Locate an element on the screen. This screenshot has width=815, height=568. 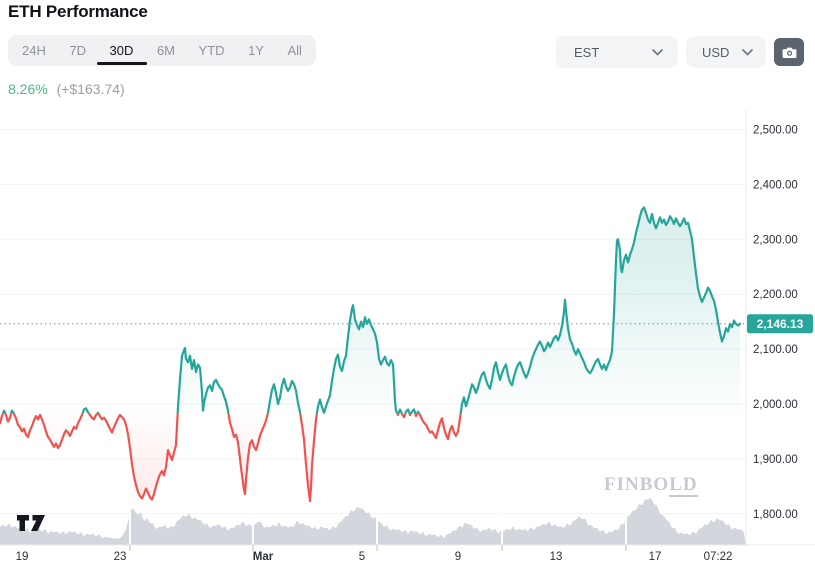
x-axis-label: 07:22 is located at coordinates (718, 557).